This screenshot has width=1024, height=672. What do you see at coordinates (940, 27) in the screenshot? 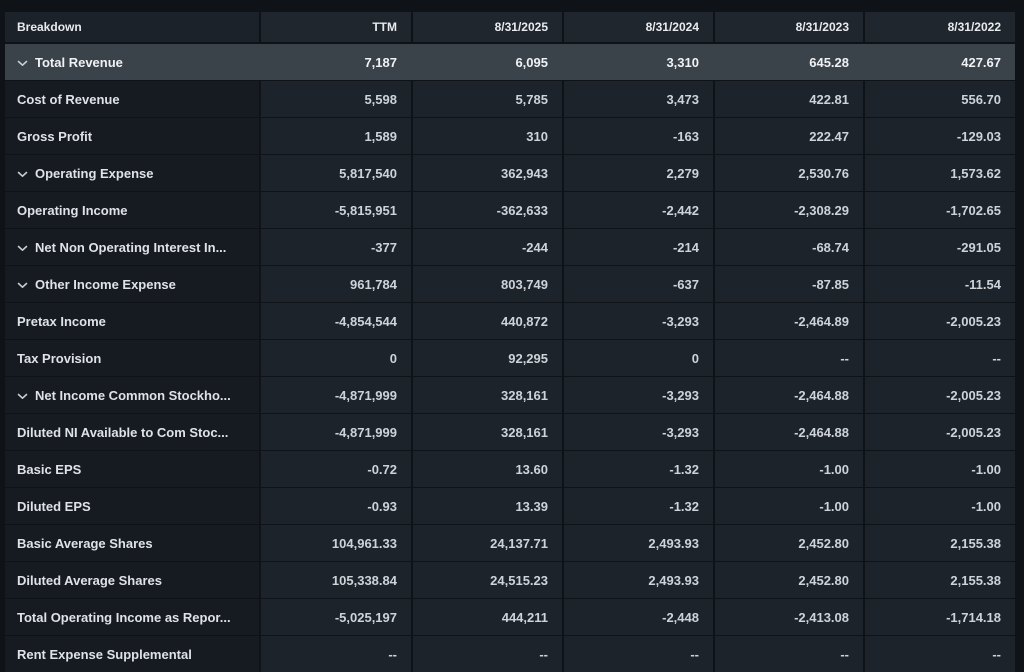
I see `column-header-2022: 8/31/2022` at bounding box center [940, 27].